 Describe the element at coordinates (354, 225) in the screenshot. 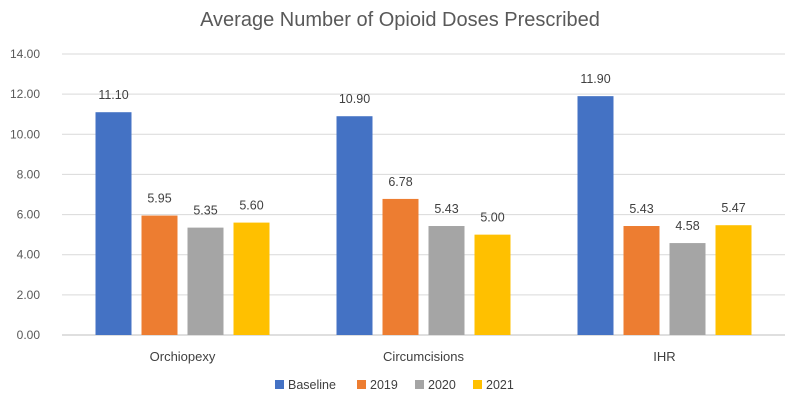

I see `bar-baseline-circumcisions` at that location.